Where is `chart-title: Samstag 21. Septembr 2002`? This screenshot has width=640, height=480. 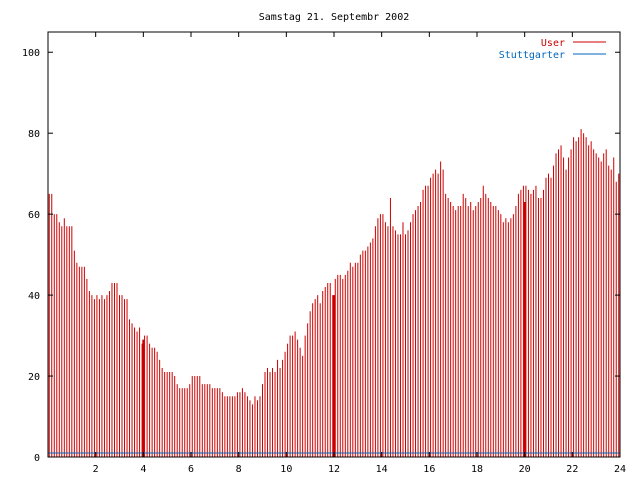
chart-title: Samstag 21. Septembr 2002 is located at coordinates (334, 17).